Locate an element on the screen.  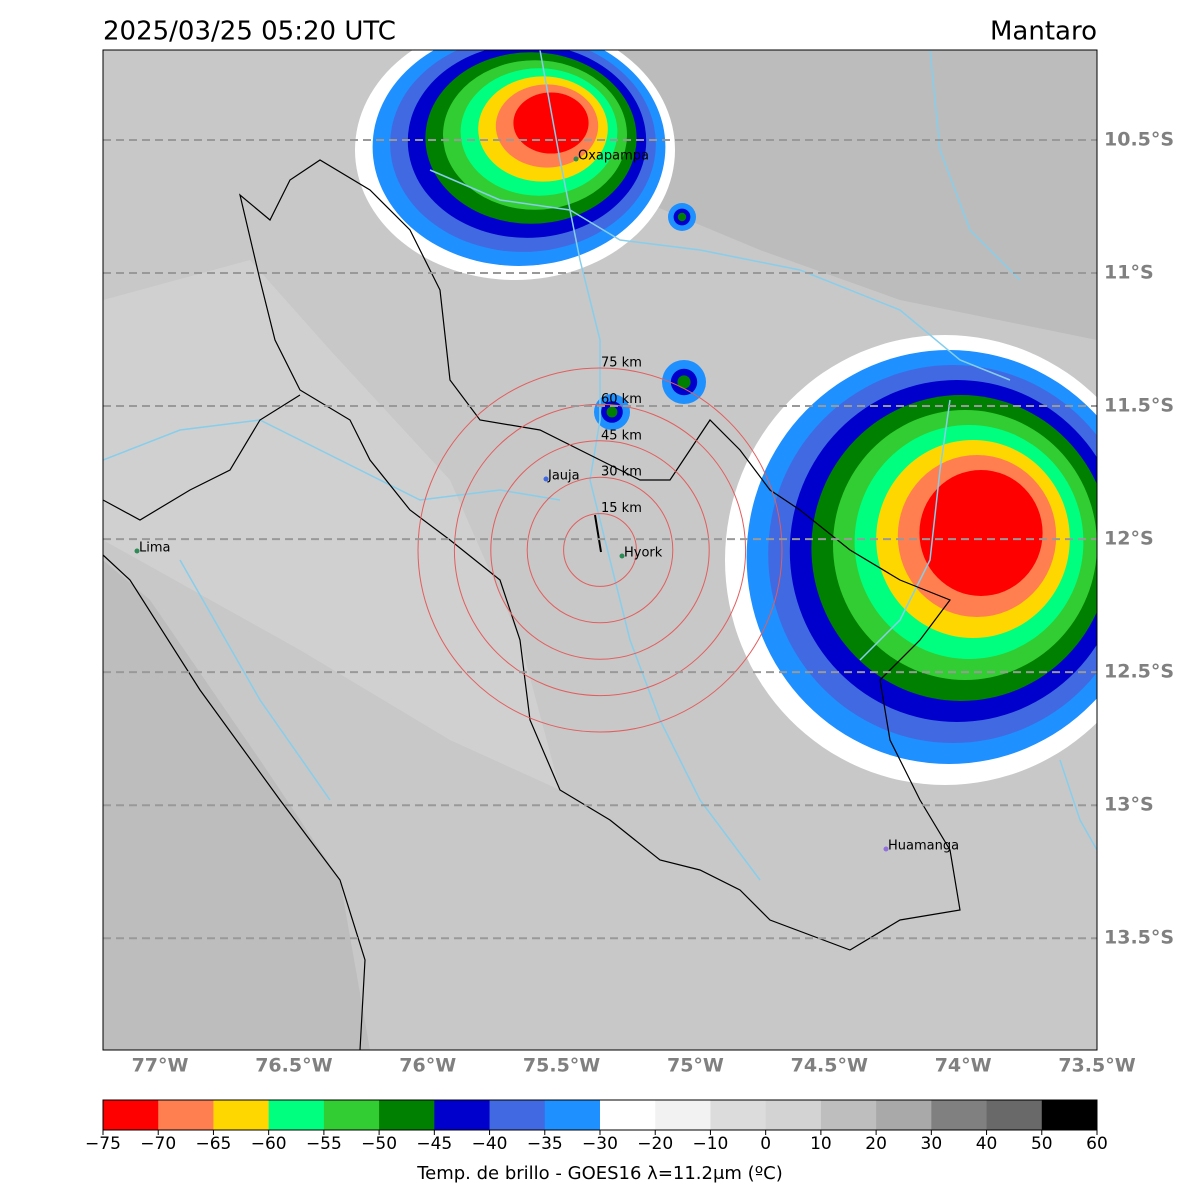
lon-tick-label: 74°W is located at coordinates (963, 1066).